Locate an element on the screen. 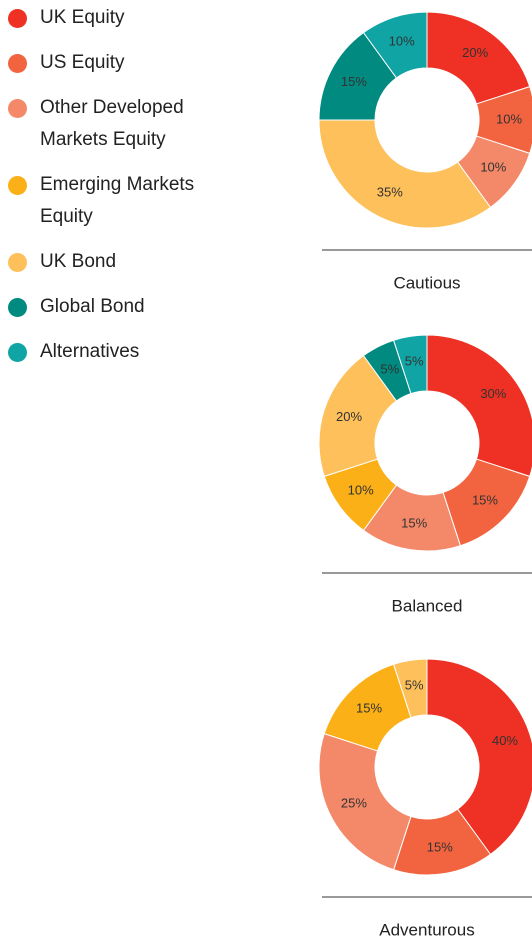 Image resolution: width=532 pixels, height=950 pixels. data-label: 35% is located at coordinates (390, 192).